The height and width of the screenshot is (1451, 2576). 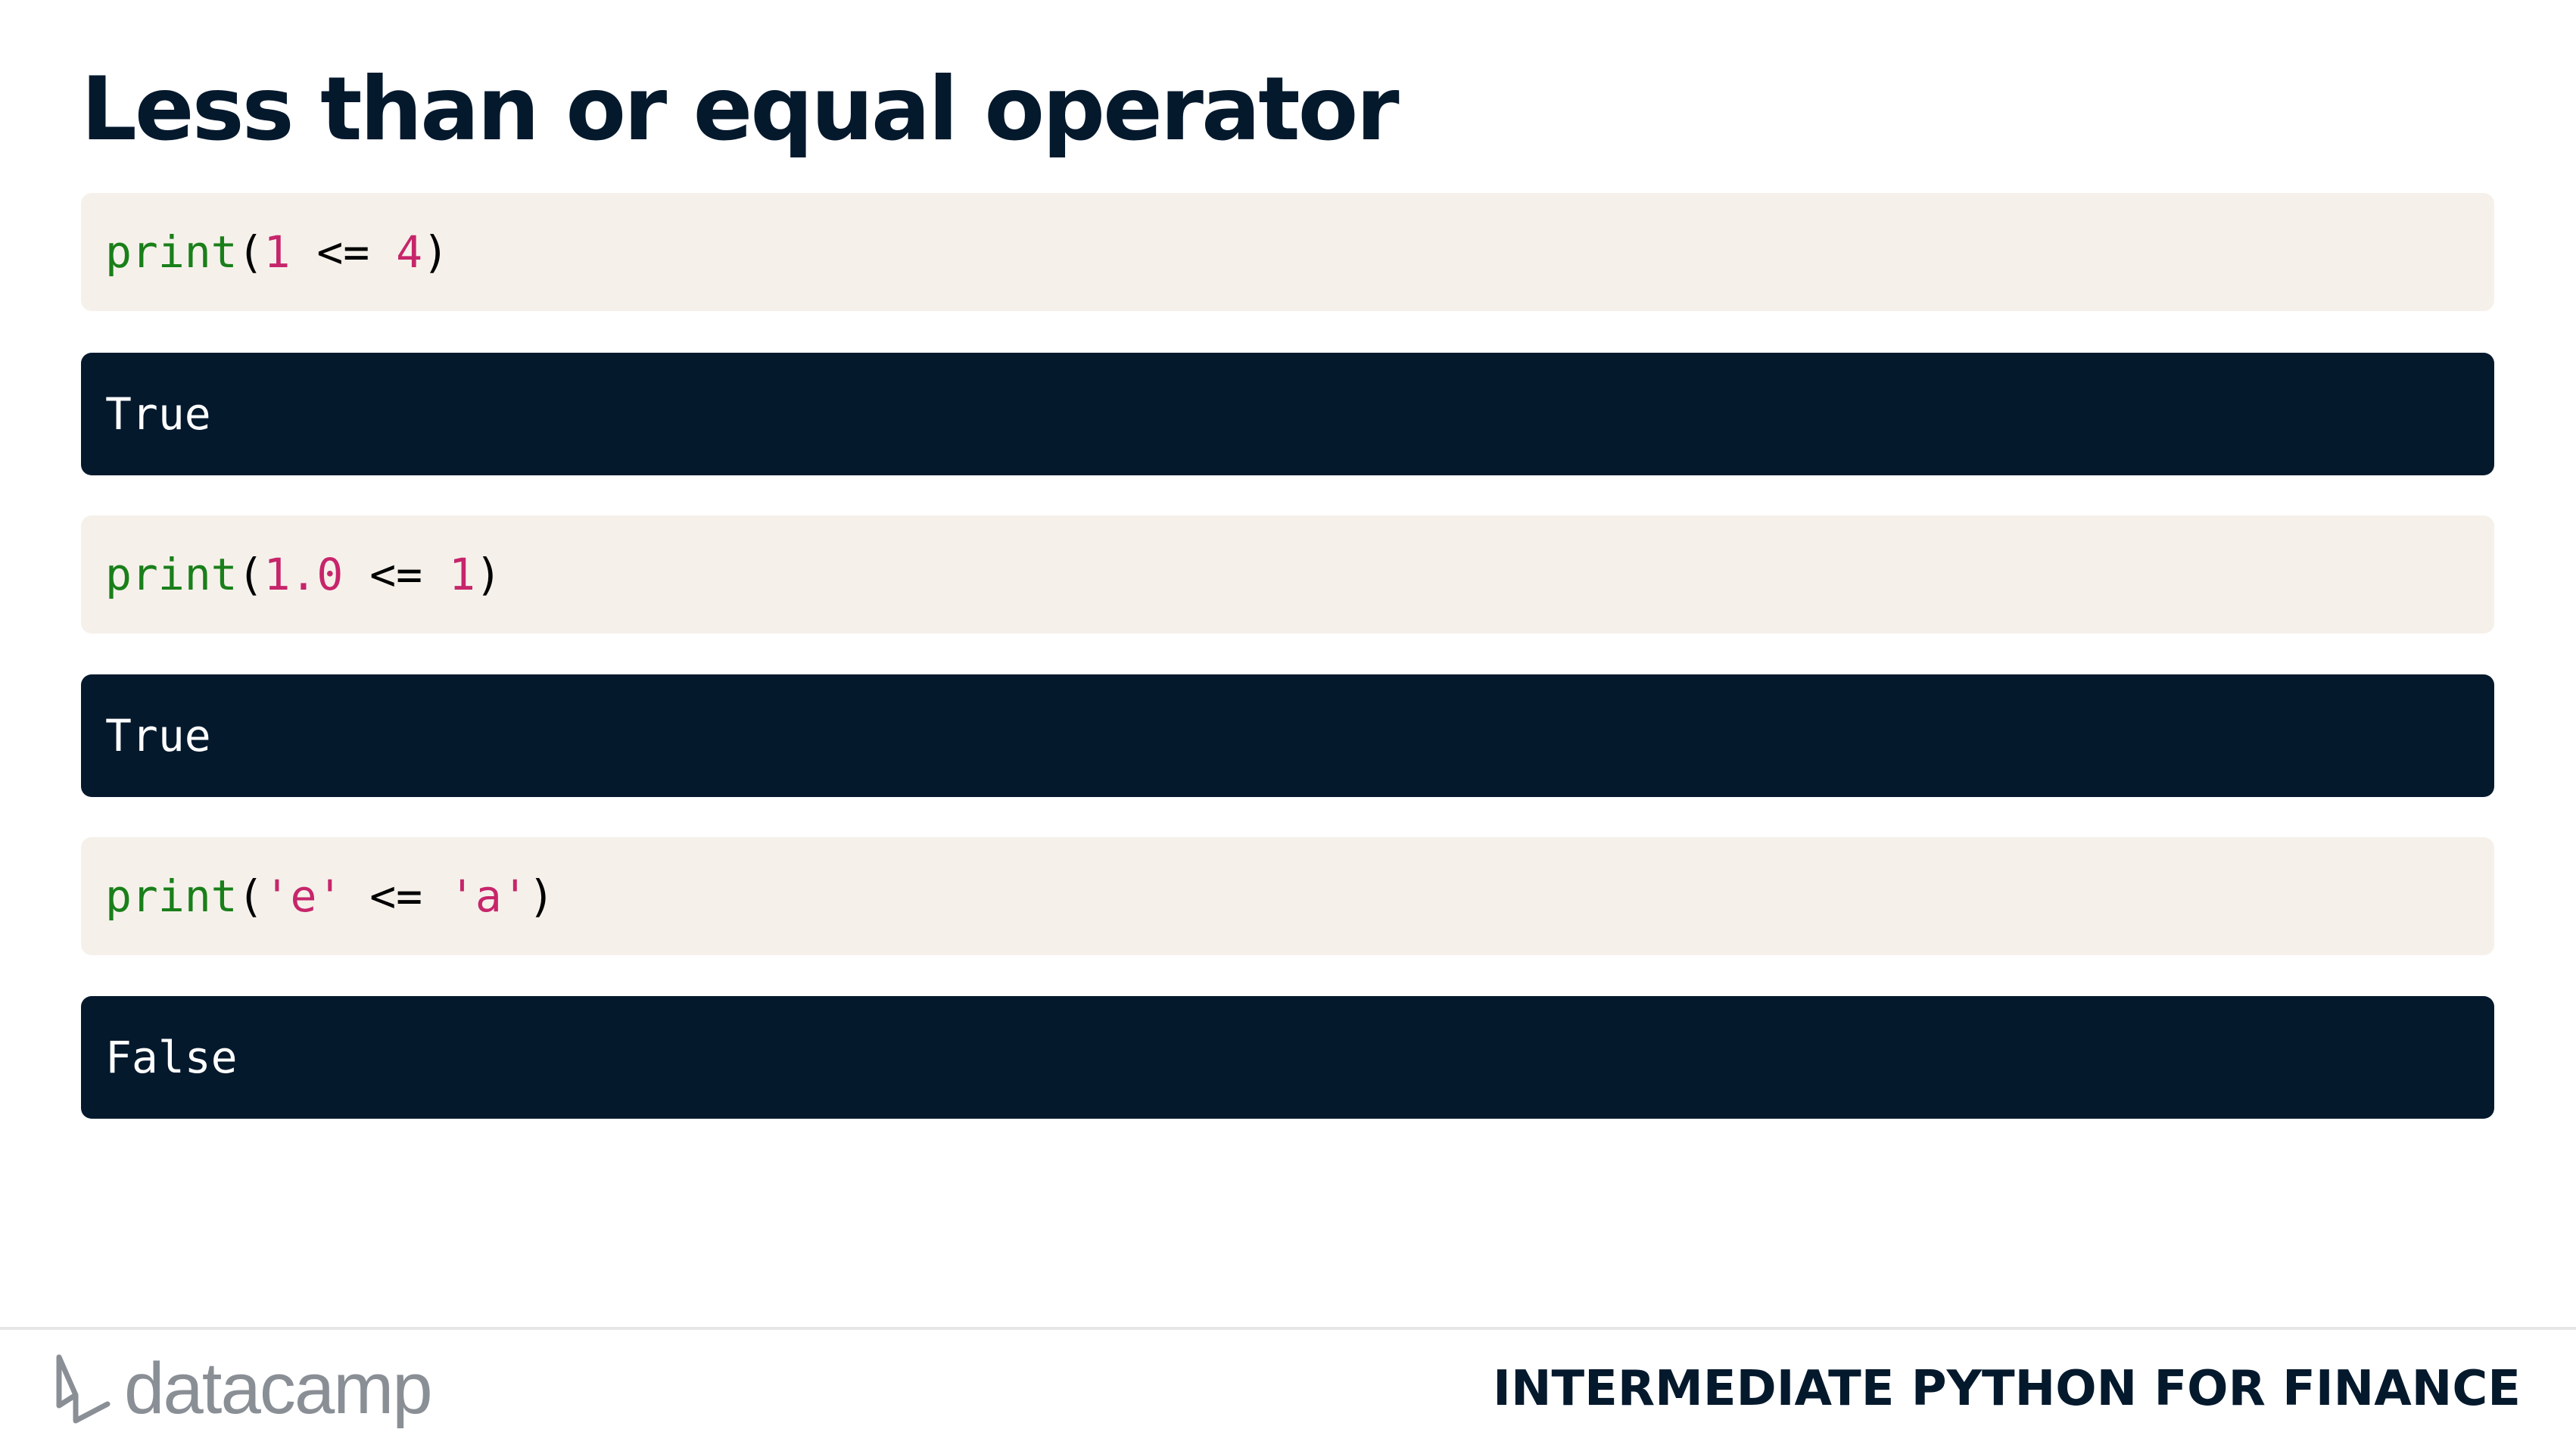 What do you see at coordinates (488, 896) in the screenshot?
I see `code-right-operand: 'a'` at bounding box center [488, 896].